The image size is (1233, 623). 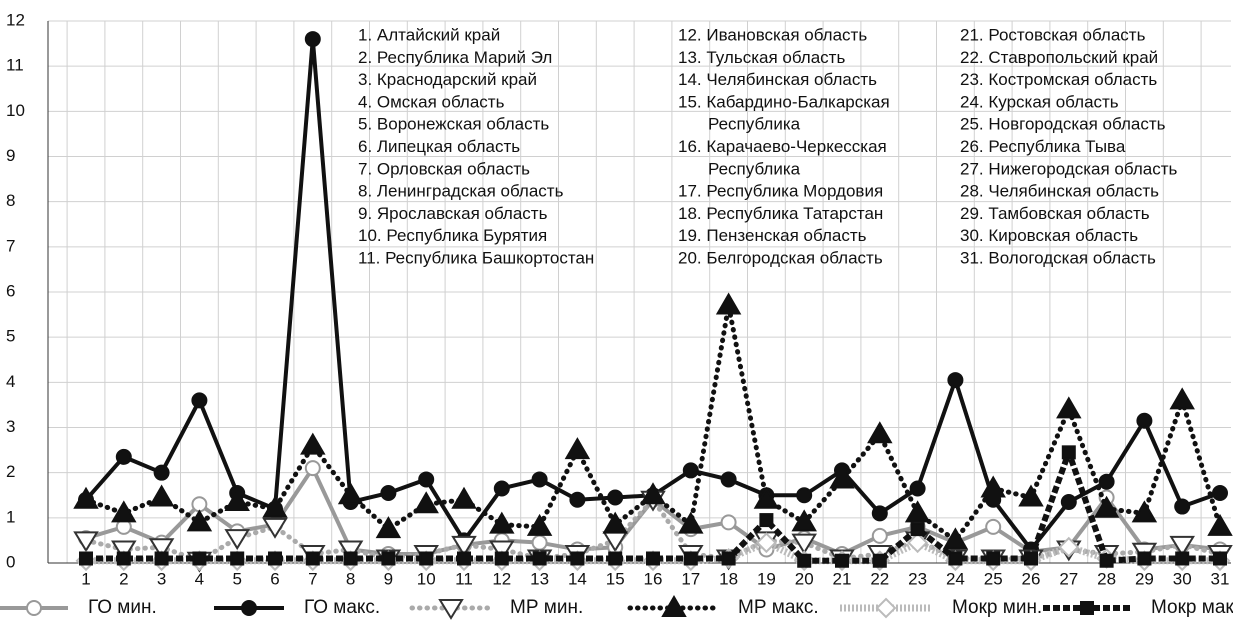 What do you see at coordinates (766, 578) in the screenshot?
I see `x-tick-label: 19` at bounding box center [766, 578].